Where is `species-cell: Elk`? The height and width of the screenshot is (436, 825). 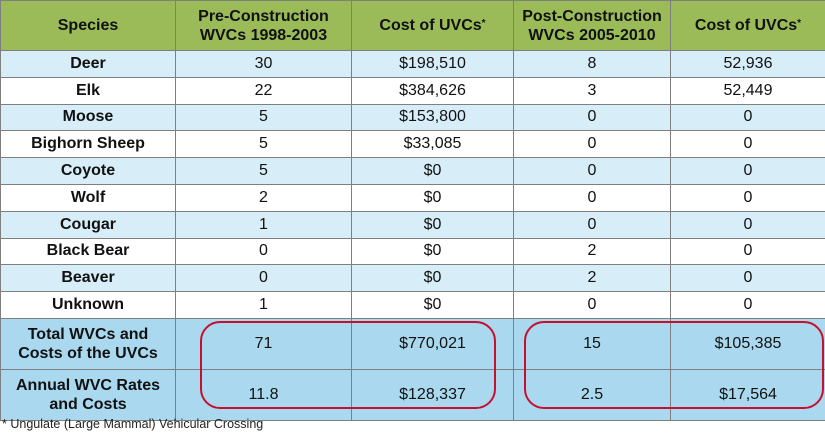 species-cell: Elk is located at coordinates (88, 90).